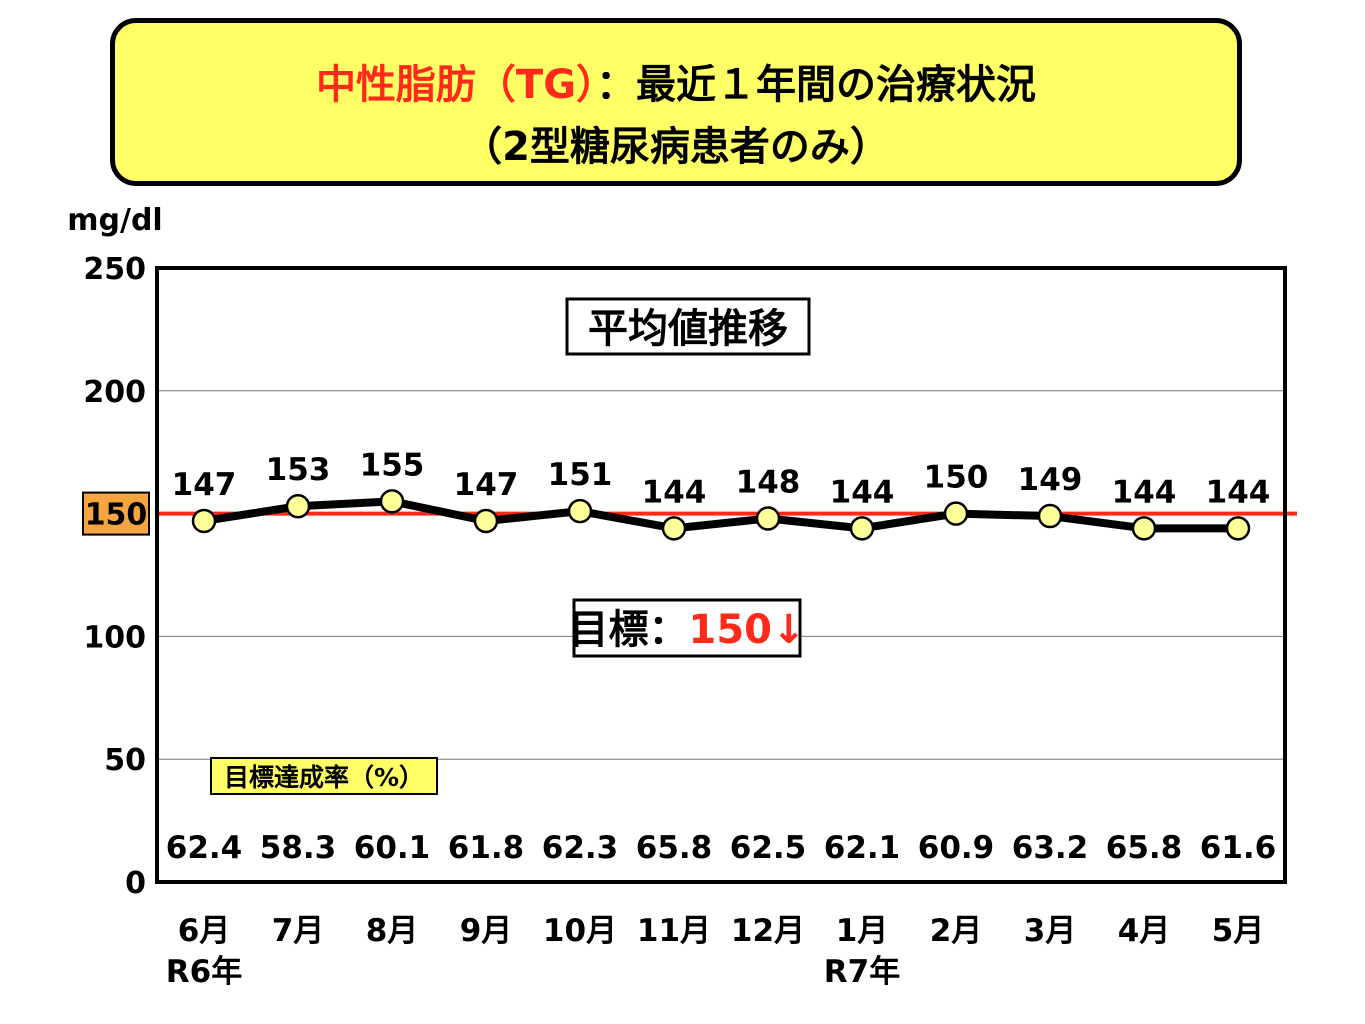  Describe the element at coordinates (674, 931) in the screenshot. I see `x-tick-label-11月: 11月` at that location.